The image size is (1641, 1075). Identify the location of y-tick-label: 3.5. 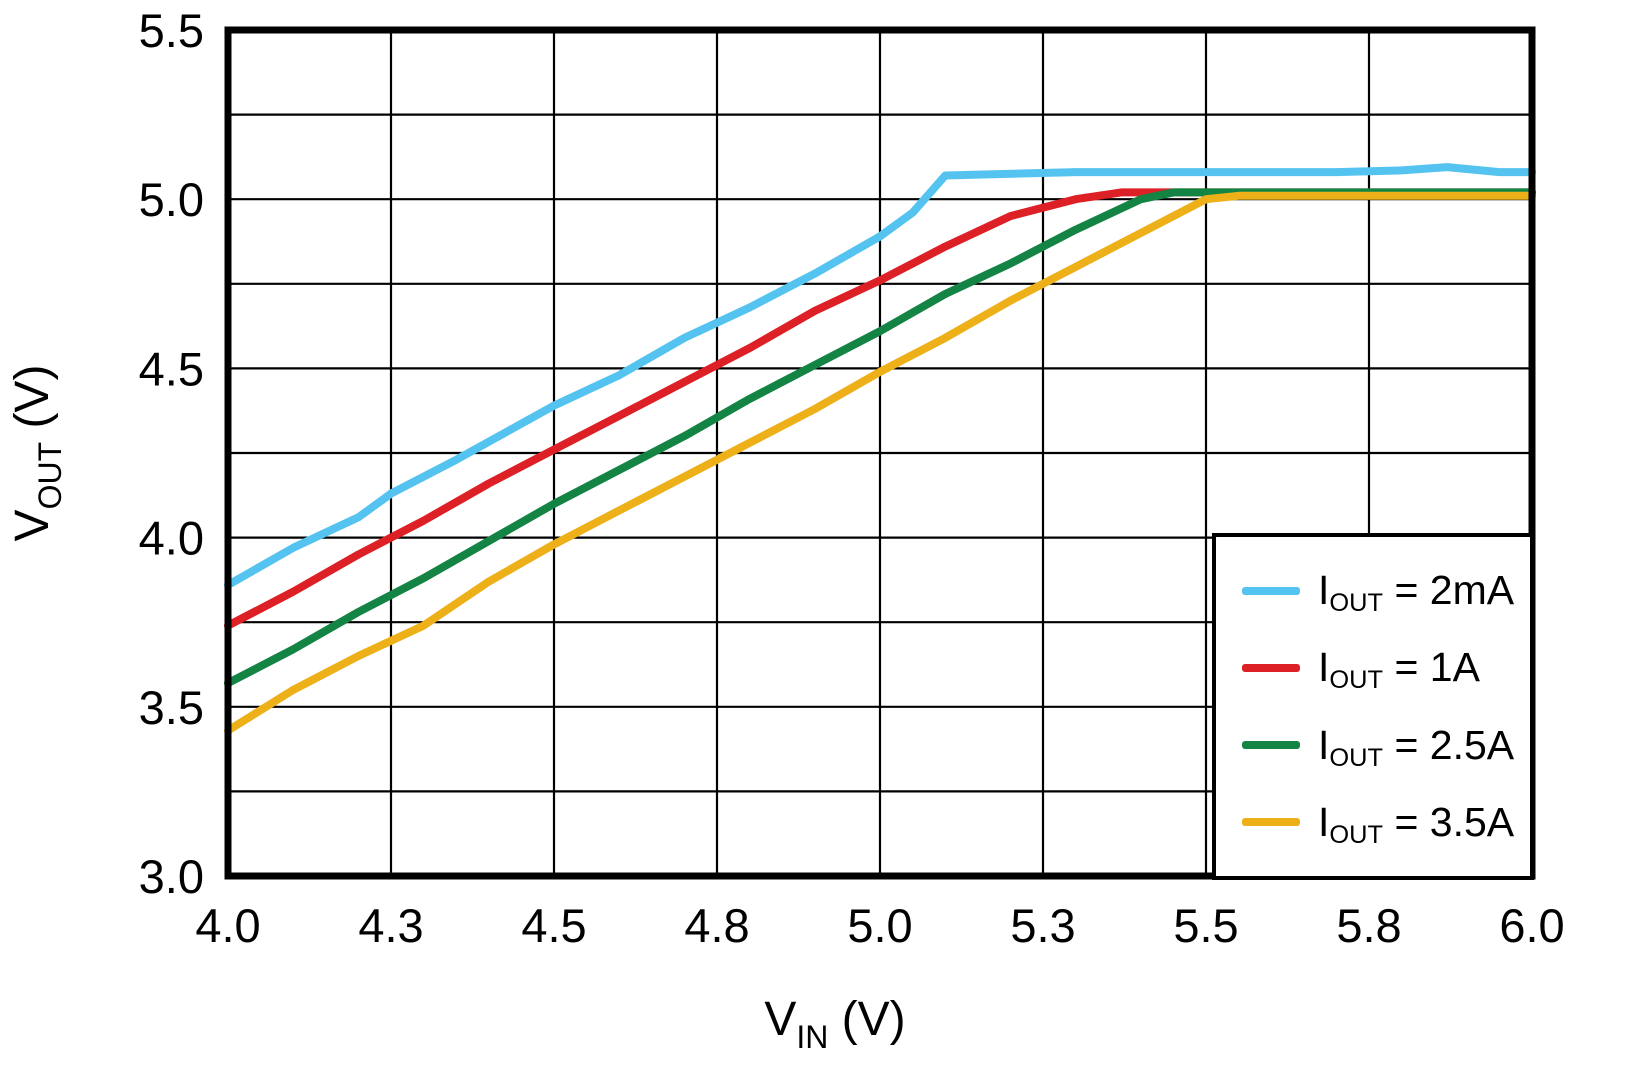
(171, 707).